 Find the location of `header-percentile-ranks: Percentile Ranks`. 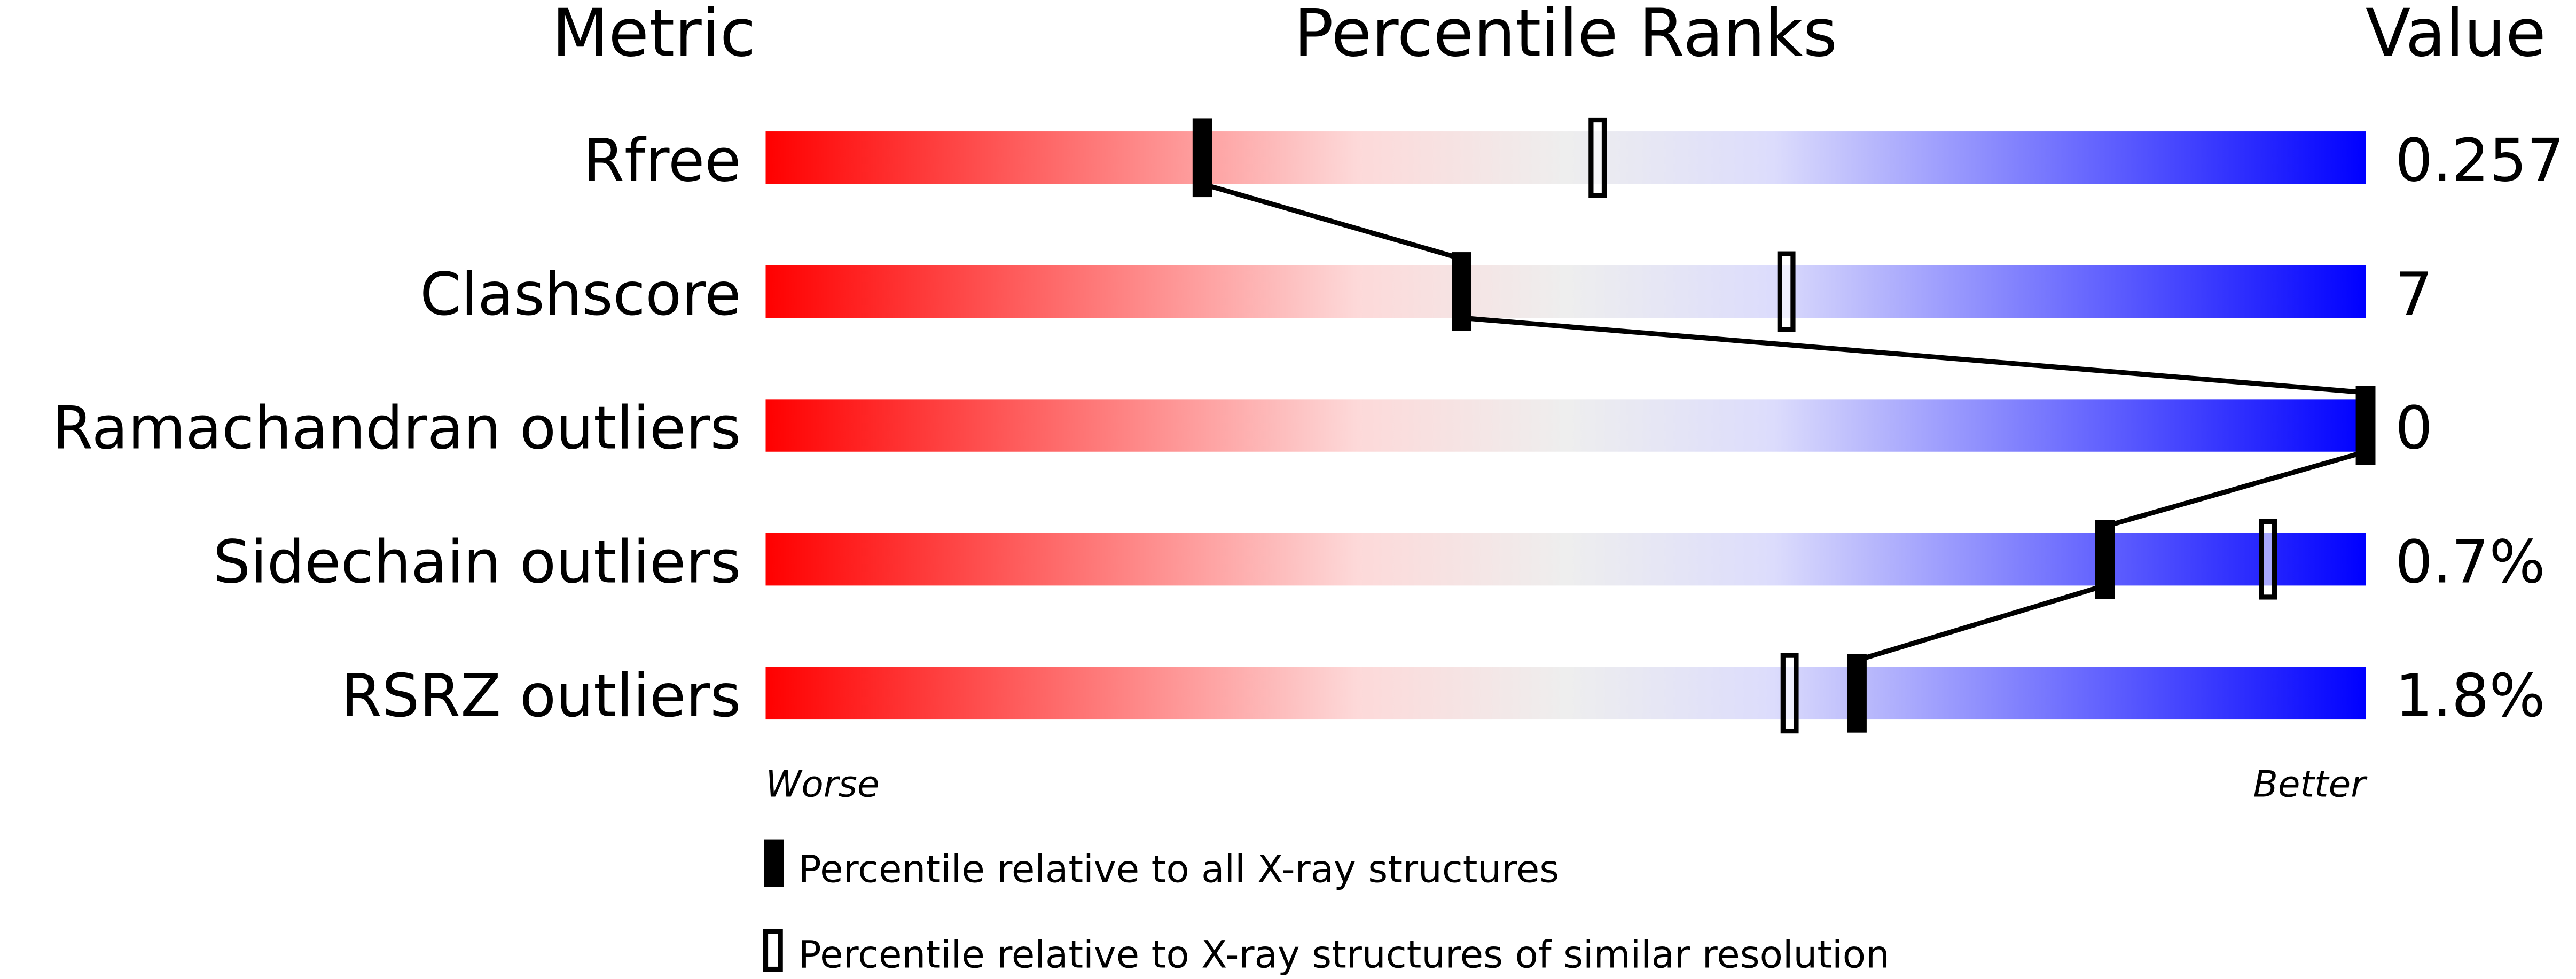

header-percentile-ranks: Percentile Ranks is located at coordinates (1565, 36).